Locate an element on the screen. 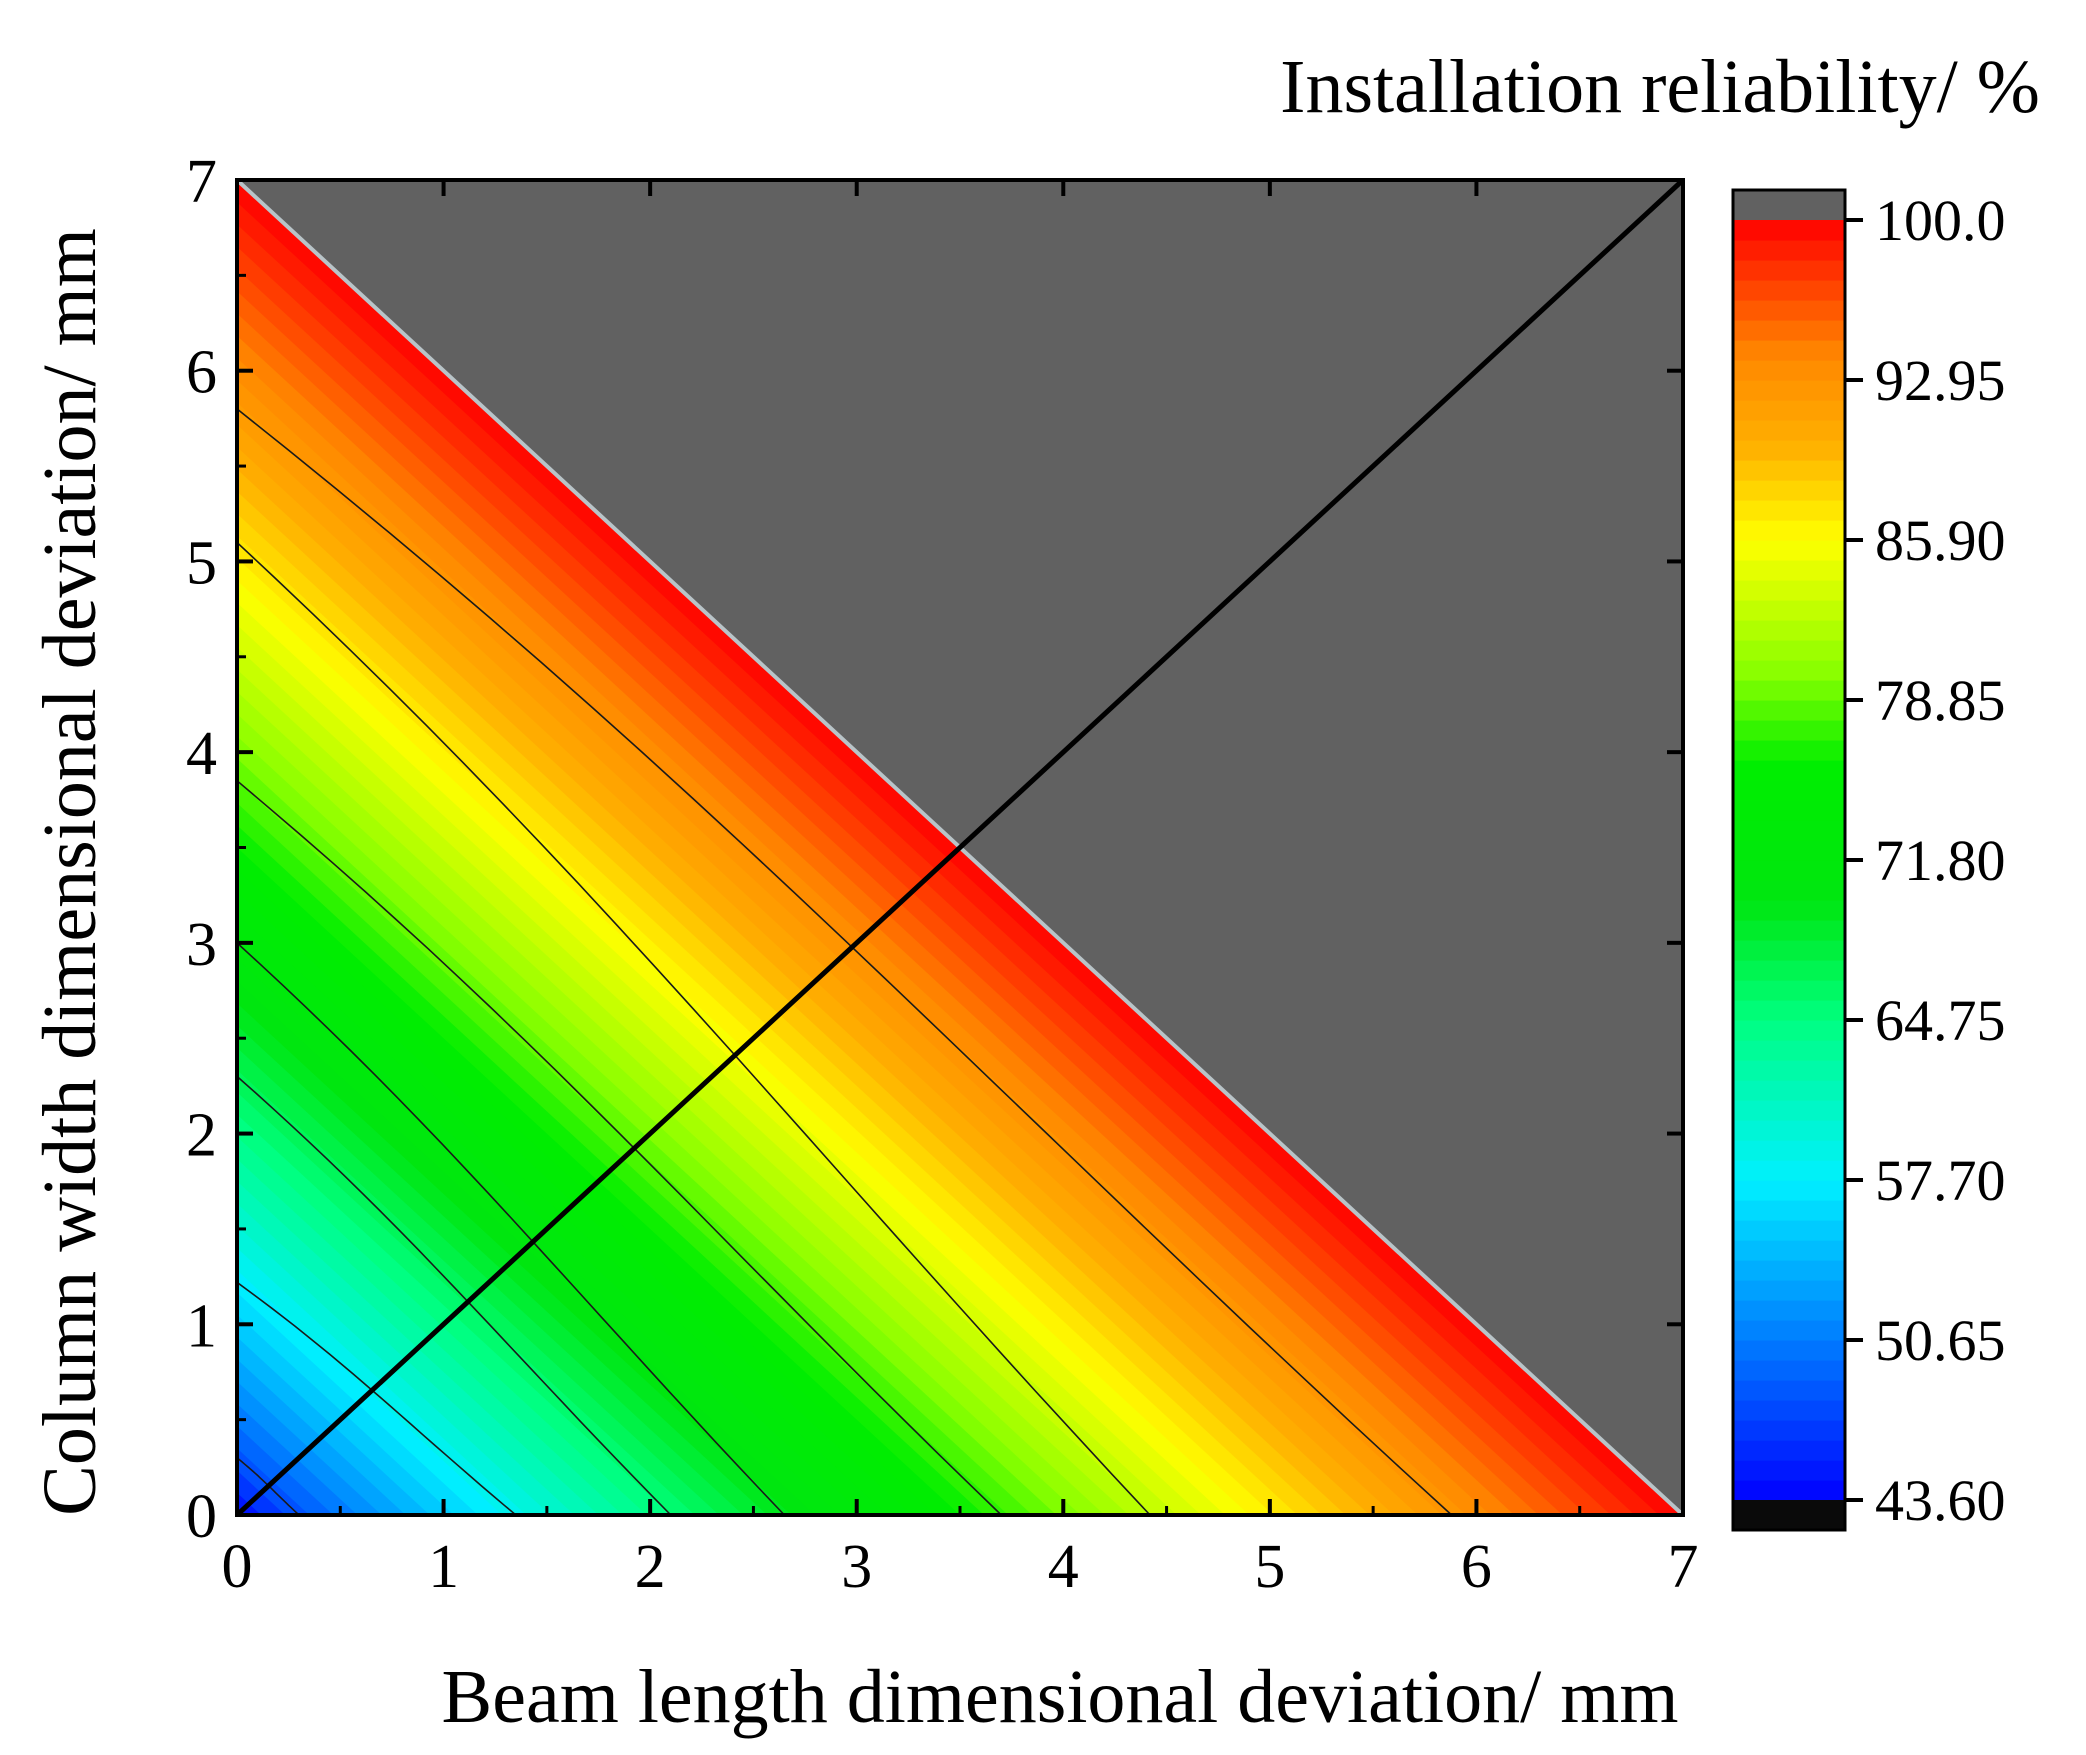  colorbar-tick-label: 43.60 is located at coordinates (1940, 1500).